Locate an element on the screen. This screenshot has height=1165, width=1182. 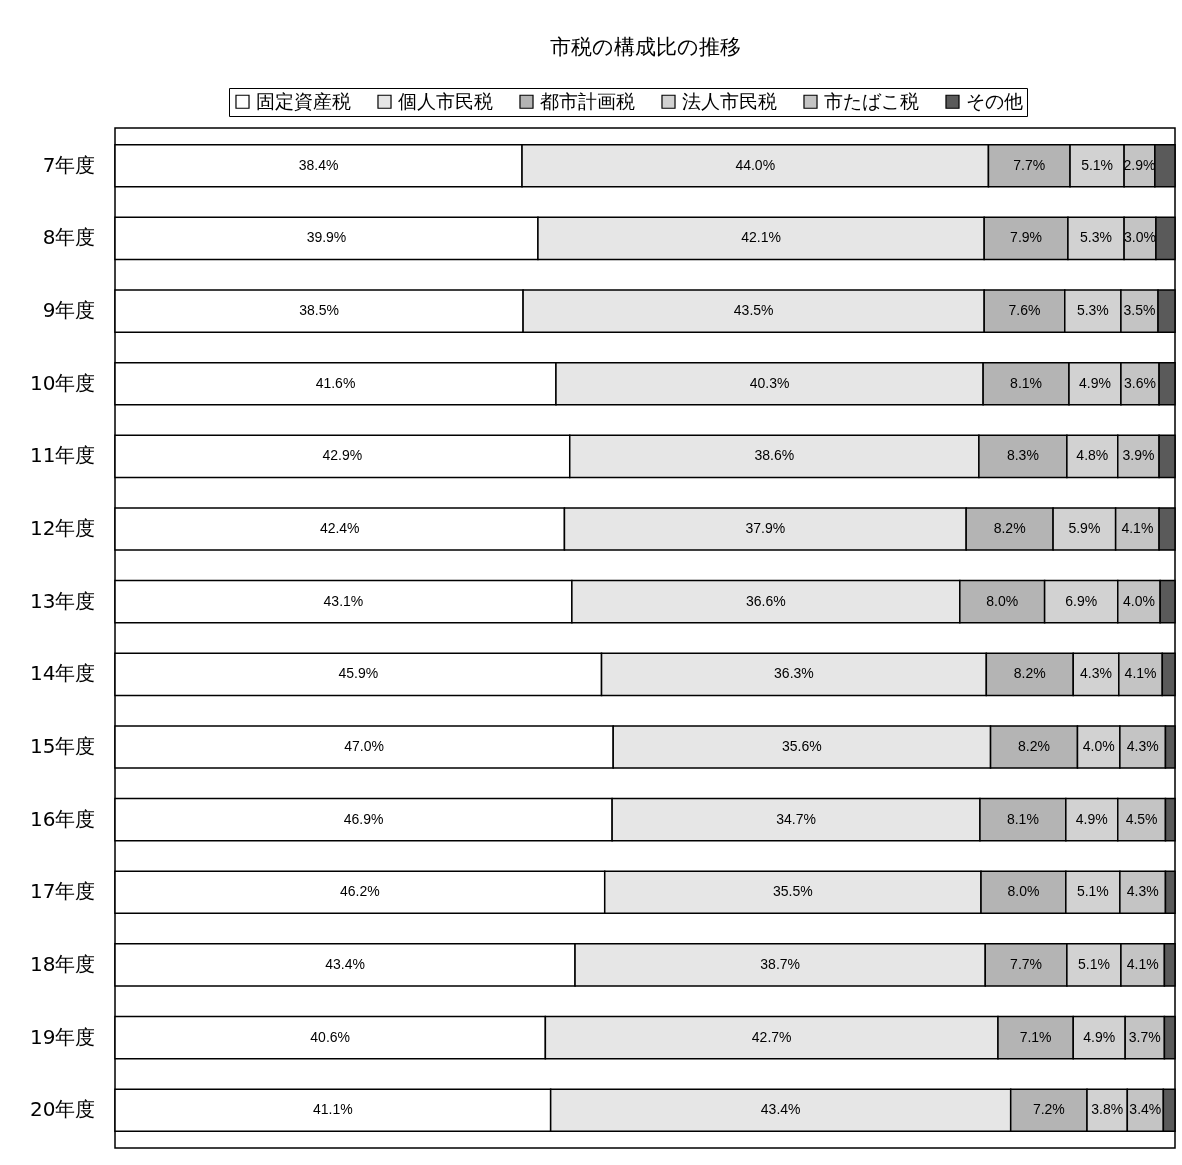
data-label: 38.6% is located at coordinates (774, 455).